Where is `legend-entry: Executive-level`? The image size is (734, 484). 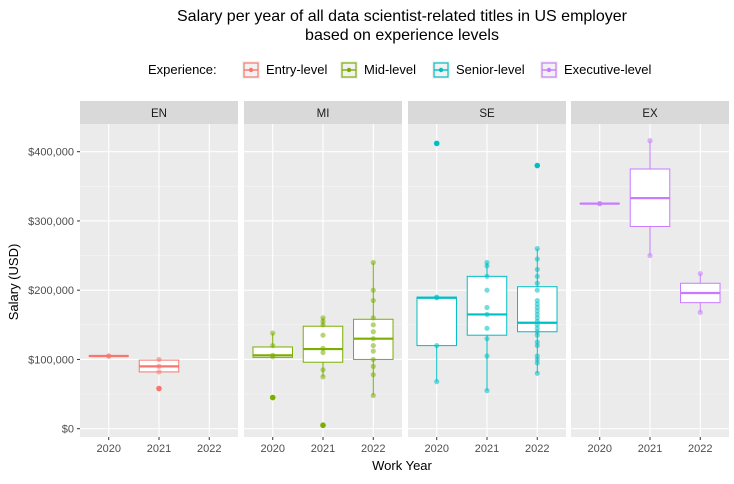
legend-entry: Executive-level is located at coordinates (596, 70).